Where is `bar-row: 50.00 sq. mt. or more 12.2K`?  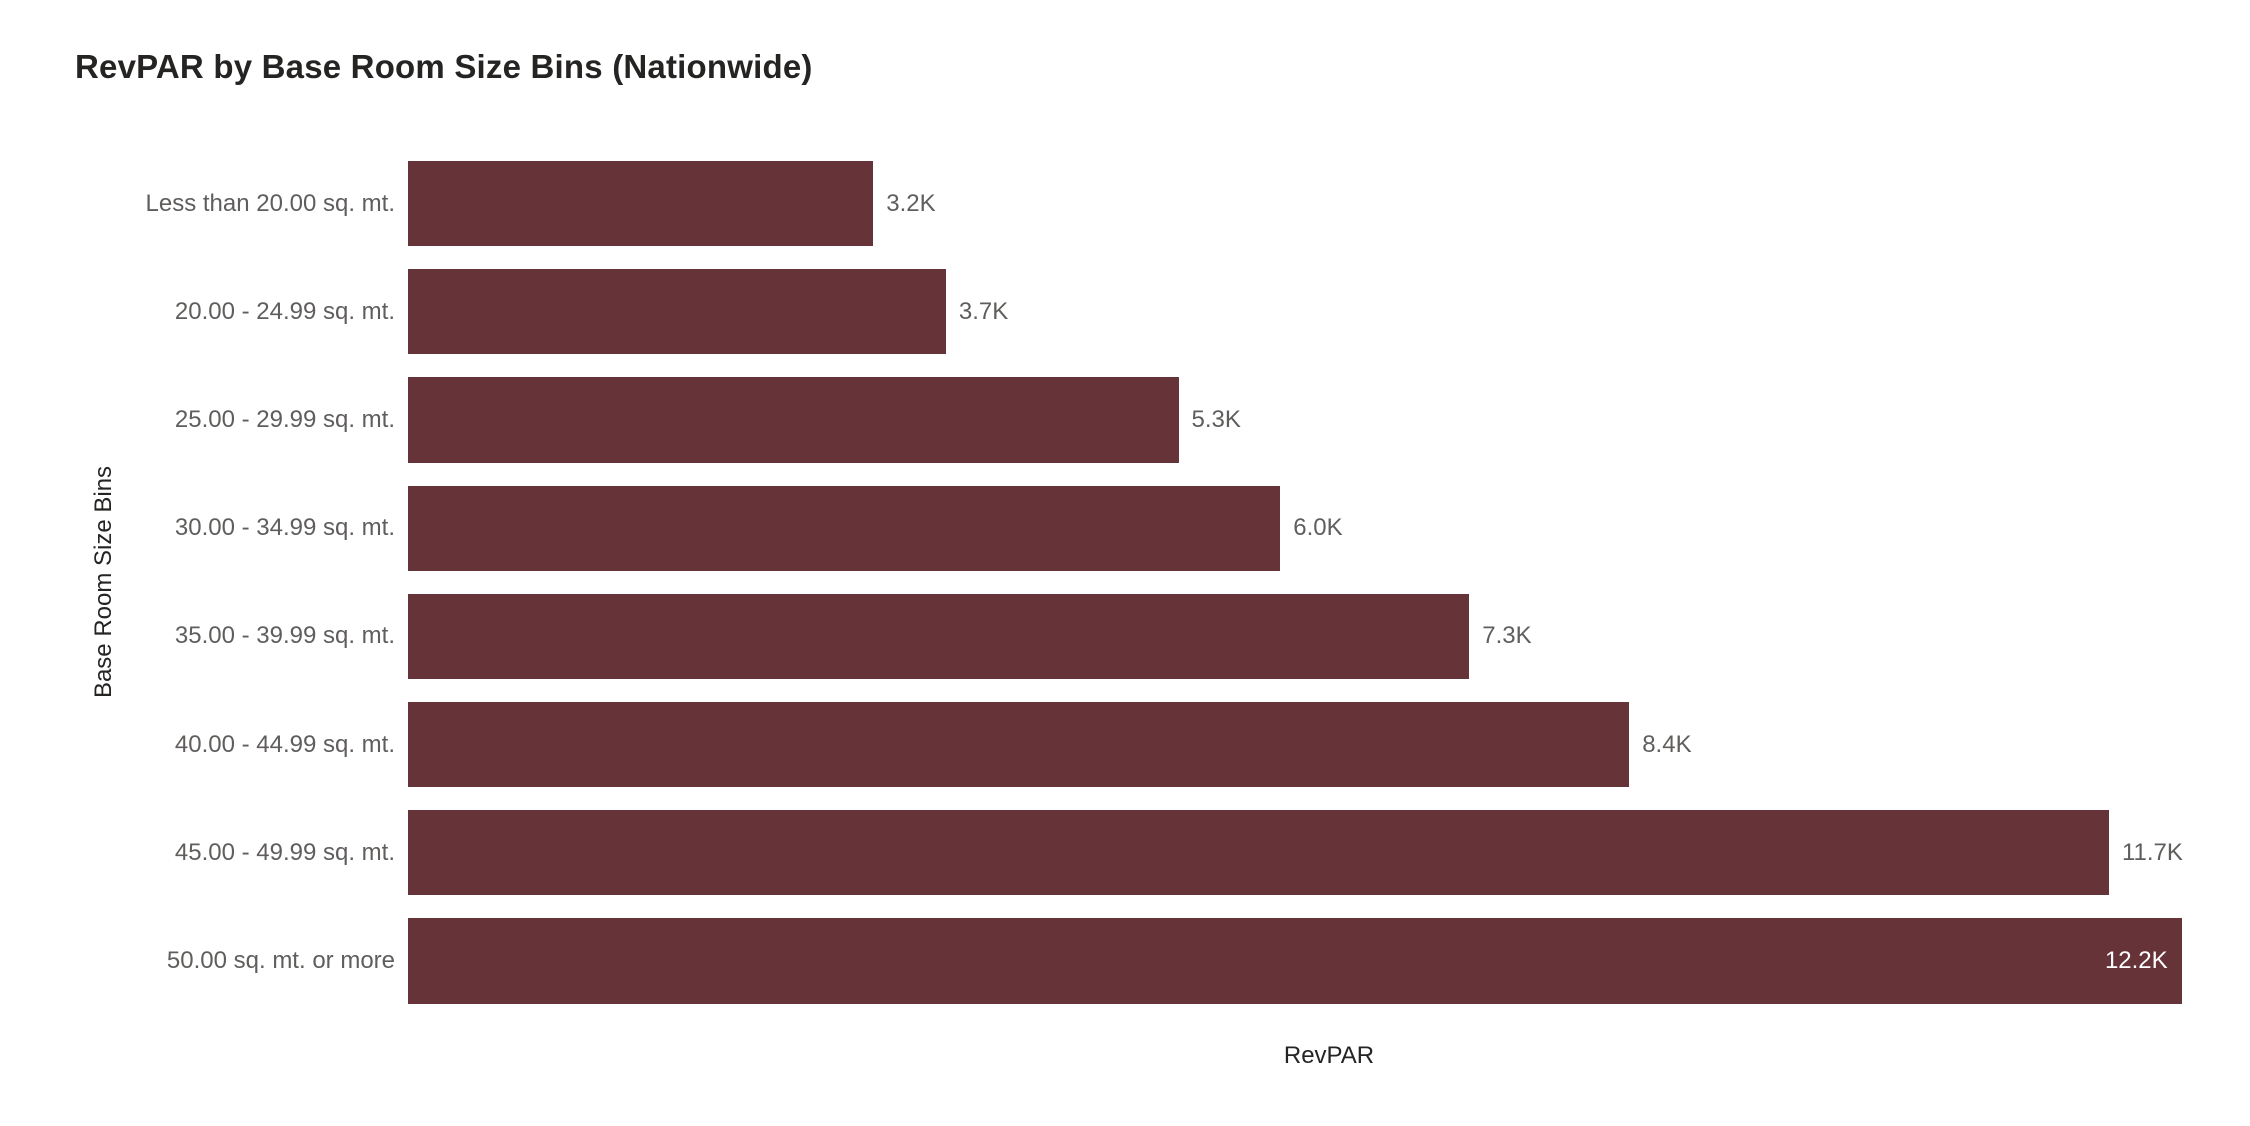 bar-row: 50.00 sq. mt. or more 12.2K is located at coordinates (1125, 961).